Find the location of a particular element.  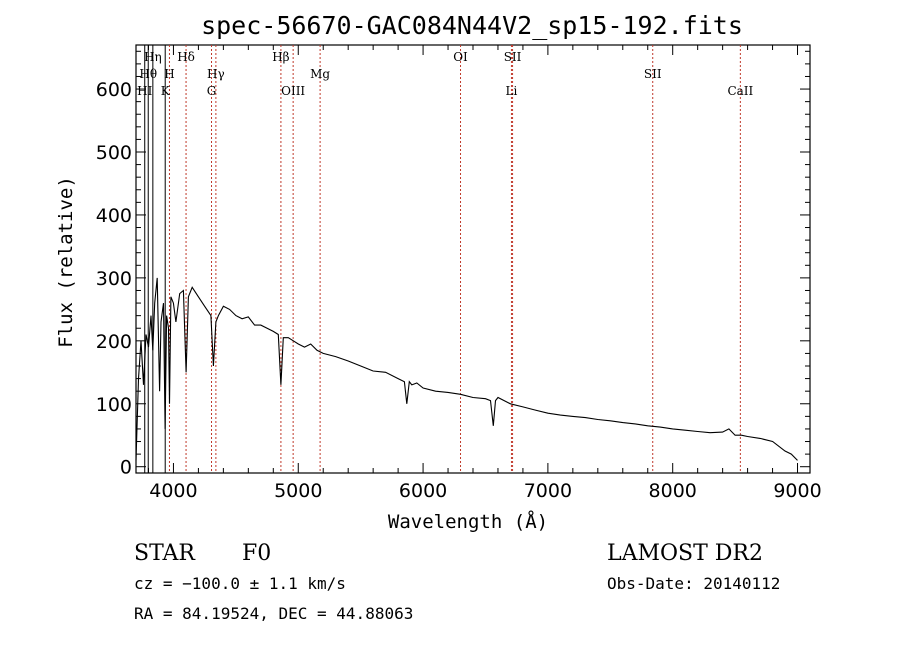

spectral-line-label: Li is located at coordinates (512, 91).